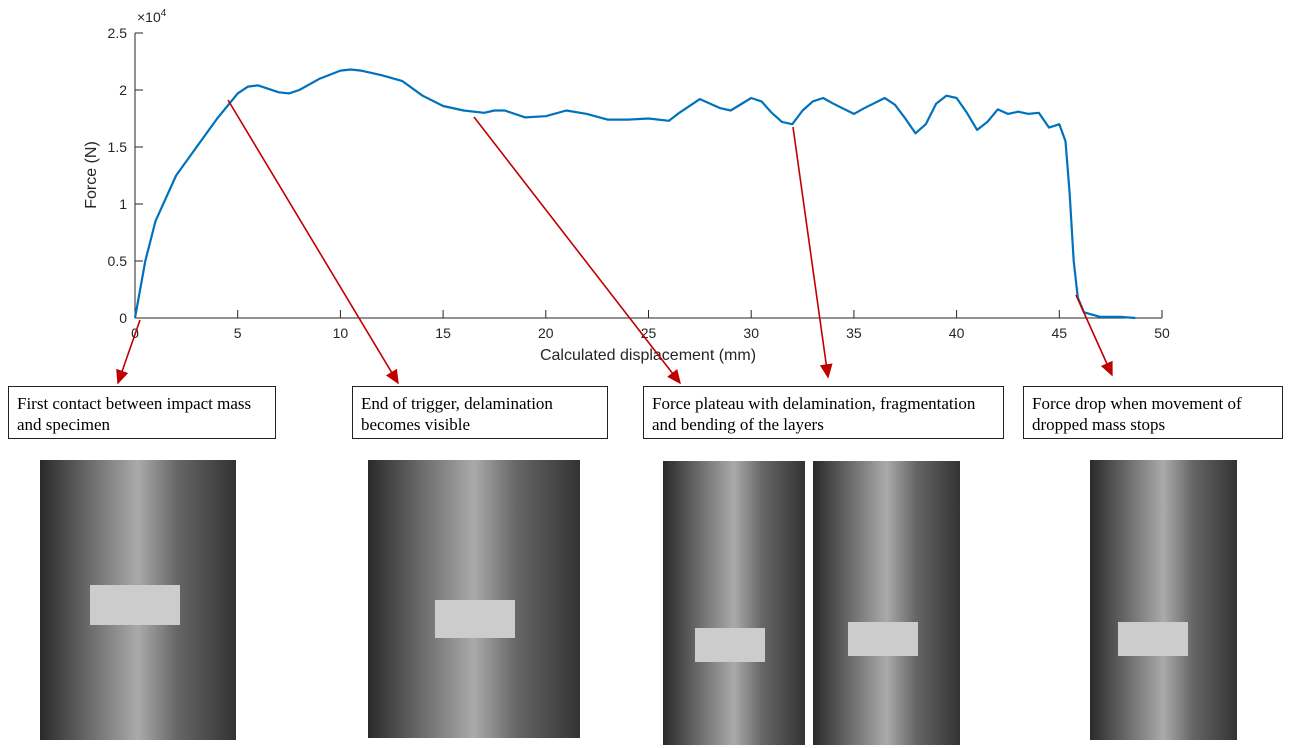 The image size is (1289, 748). What do you see at coordinates (341, 333) in the screenshot?
I see `x-tick-label: 10` at bounding box center [341, 333].